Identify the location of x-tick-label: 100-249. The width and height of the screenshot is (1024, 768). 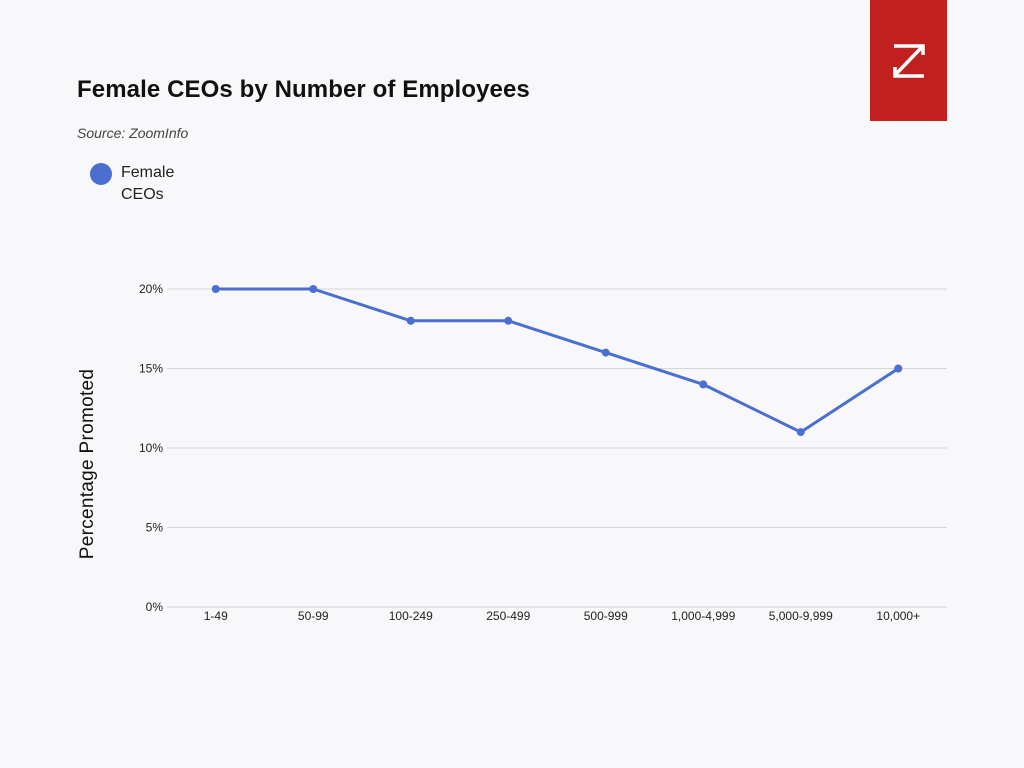
(411, 616).